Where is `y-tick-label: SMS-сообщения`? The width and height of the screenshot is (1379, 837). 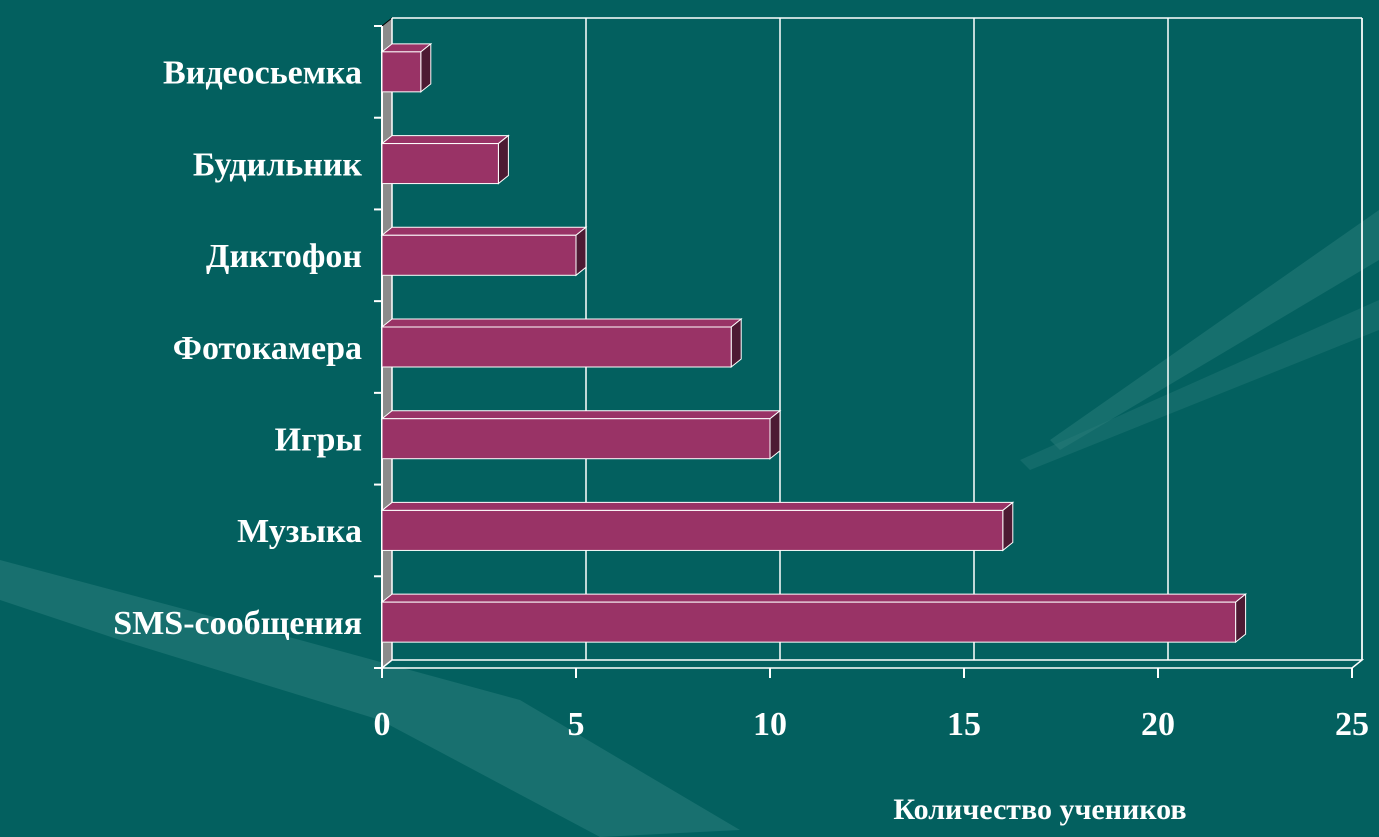 y-tick-label: SMS-сообщения is located at coordinates (237, 623).